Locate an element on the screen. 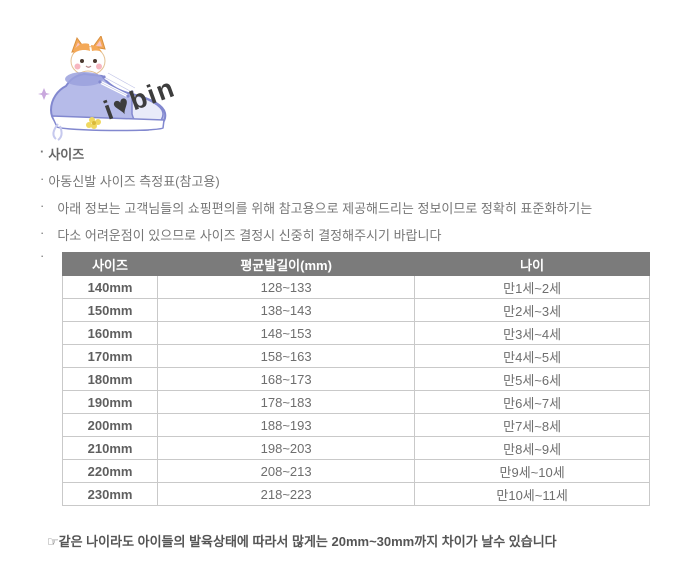  table-row: 200mm 188~193 만7세~8세 is located at coordinates (355, 425).